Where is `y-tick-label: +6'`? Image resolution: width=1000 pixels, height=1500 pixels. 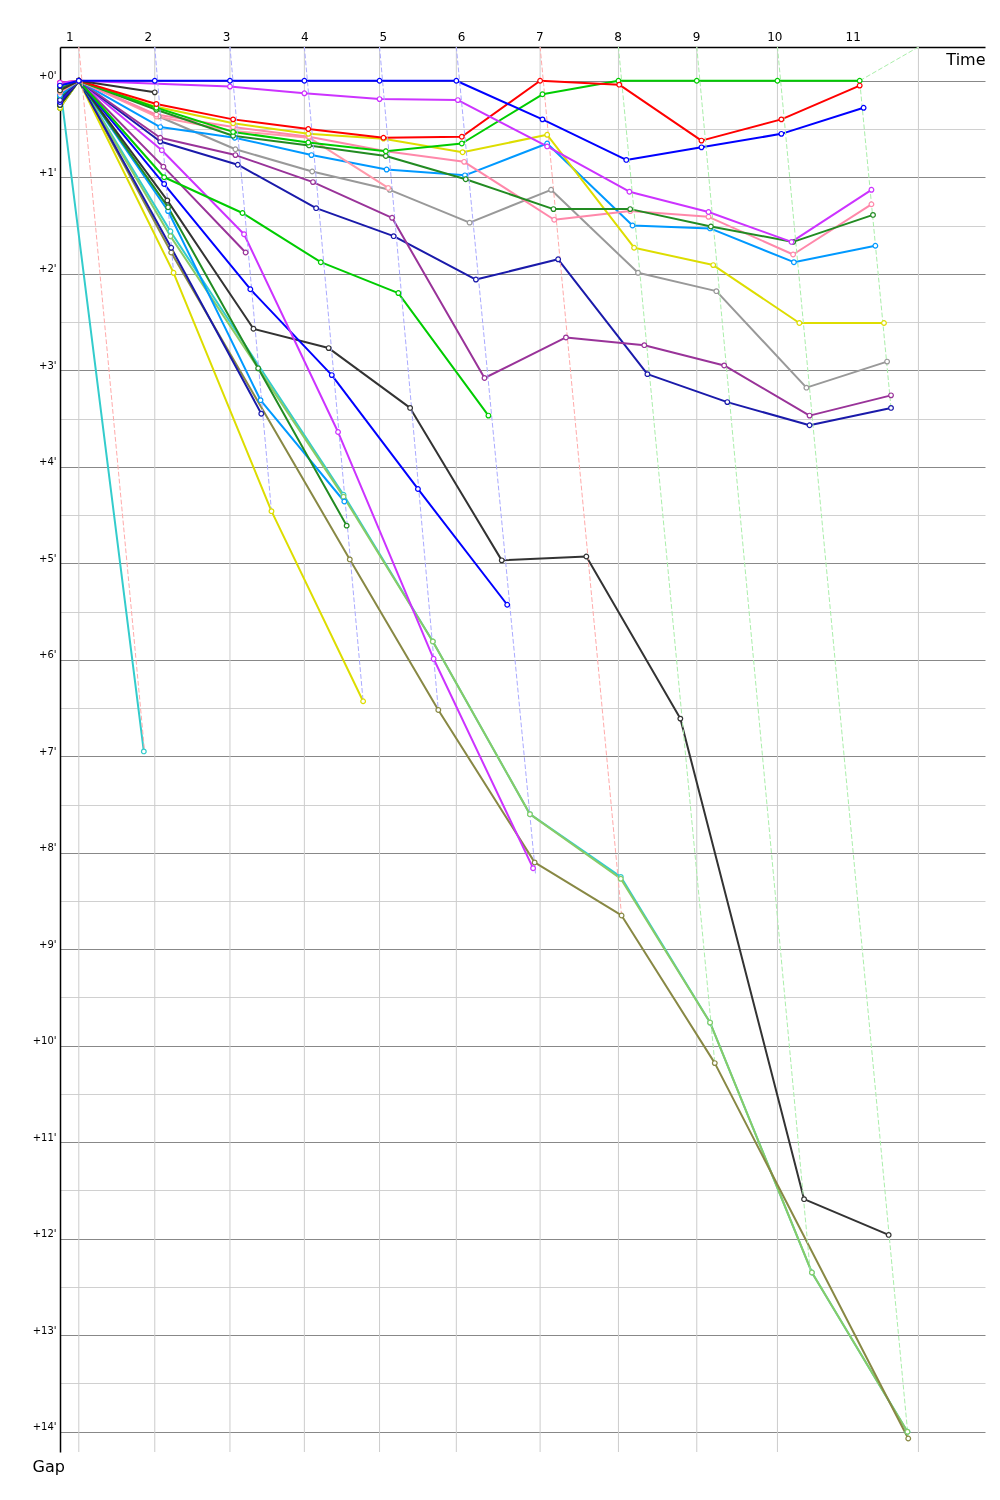
y-tick-label: +6' is located at coordinates (48, 655).